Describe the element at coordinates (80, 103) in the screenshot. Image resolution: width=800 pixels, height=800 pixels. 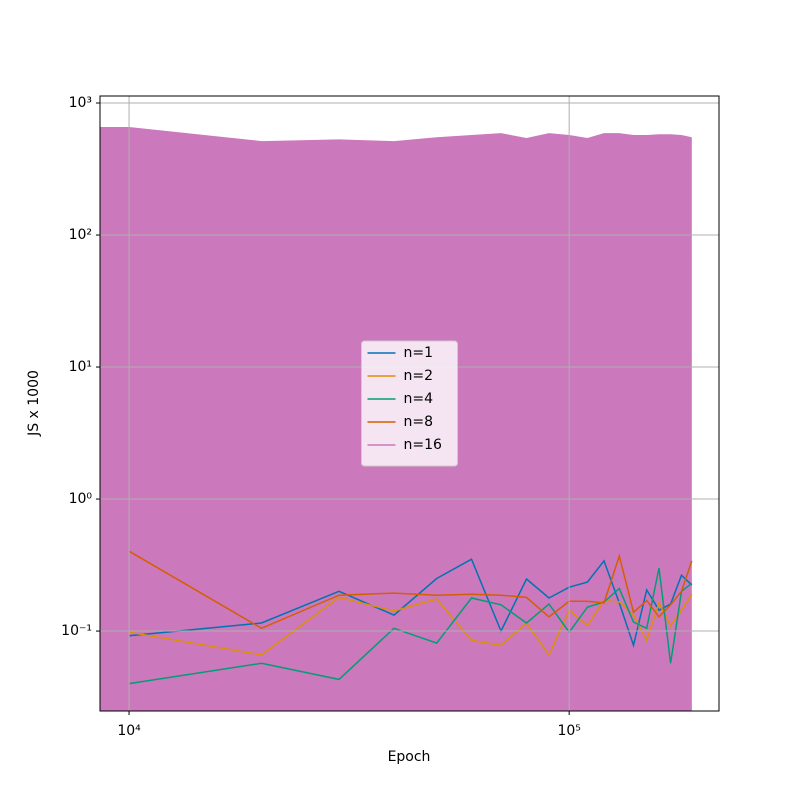
I see `y-tick-label: 10³` at that location.